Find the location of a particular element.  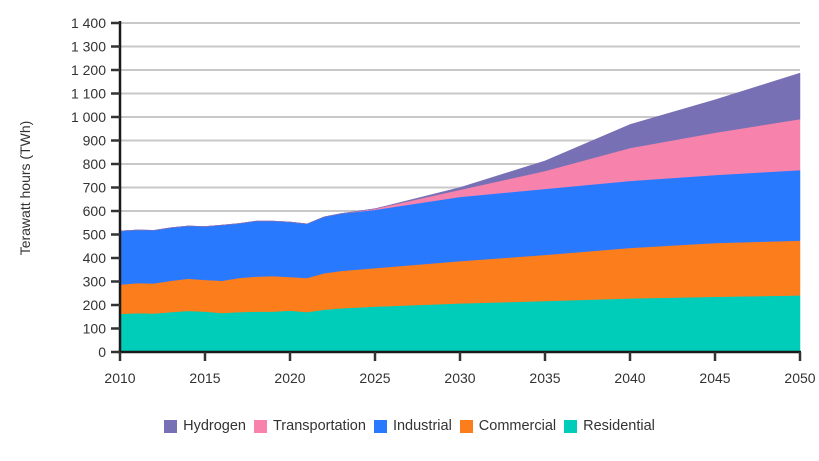

x-tick-label: 2025 is located at coordinates (374, 378).